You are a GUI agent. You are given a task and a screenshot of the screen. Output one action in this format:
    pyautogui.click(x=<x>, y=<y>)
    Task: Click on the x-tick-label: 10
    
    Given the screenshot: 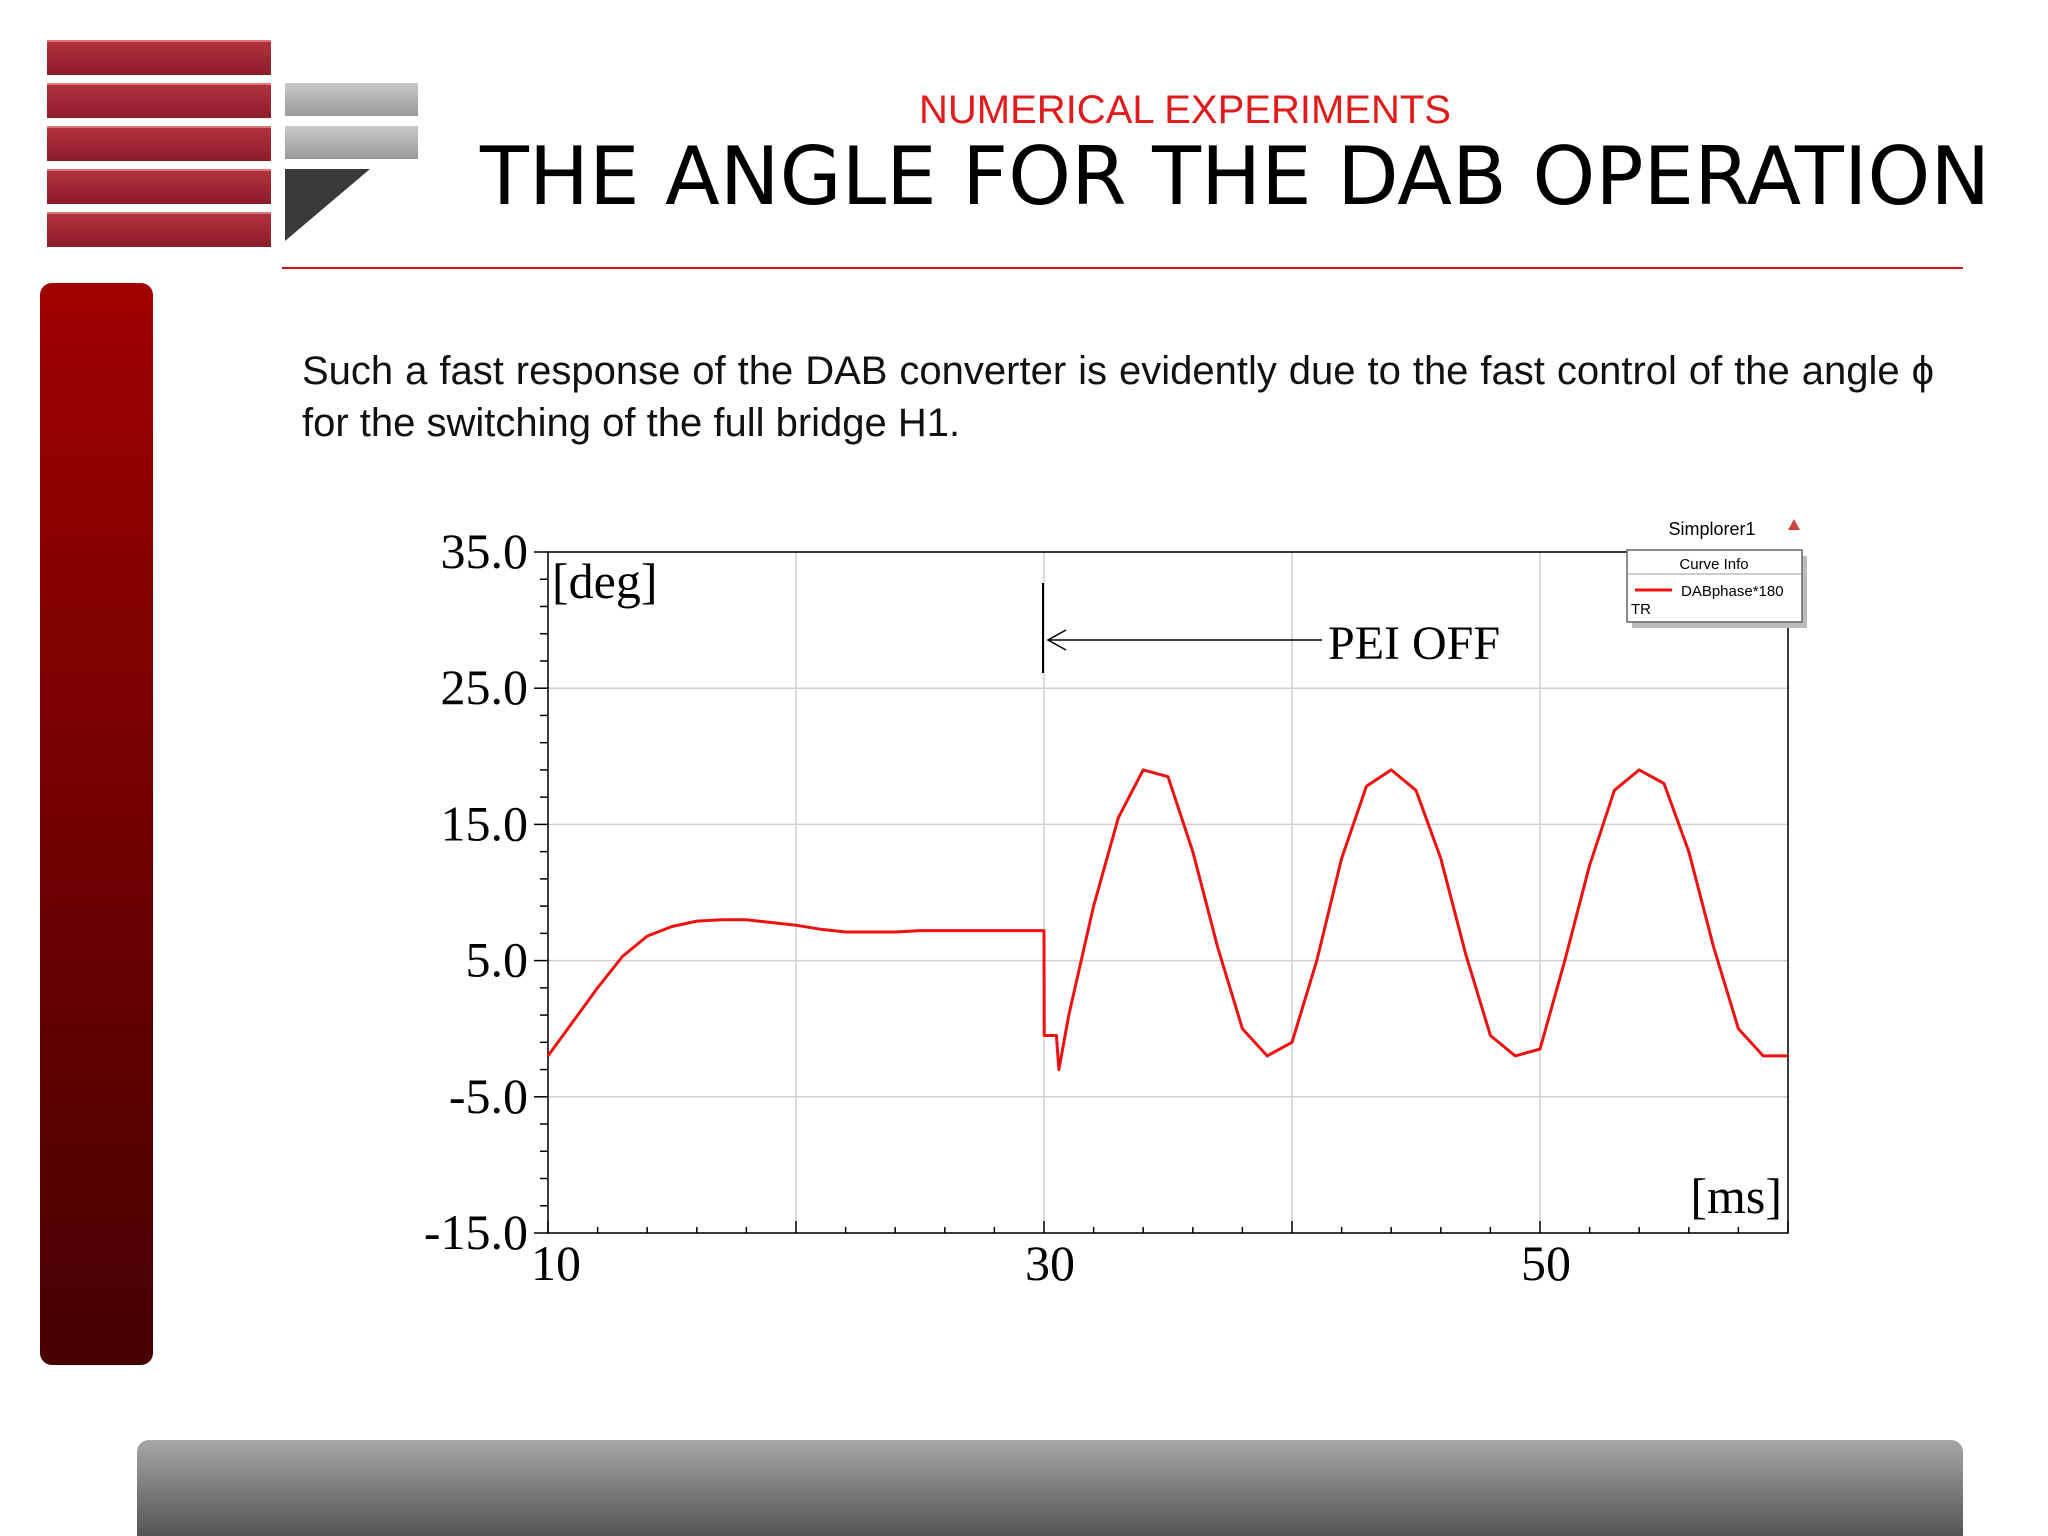 What is the action you would take?
    pyautogui.click(x=556, y=1263)
    